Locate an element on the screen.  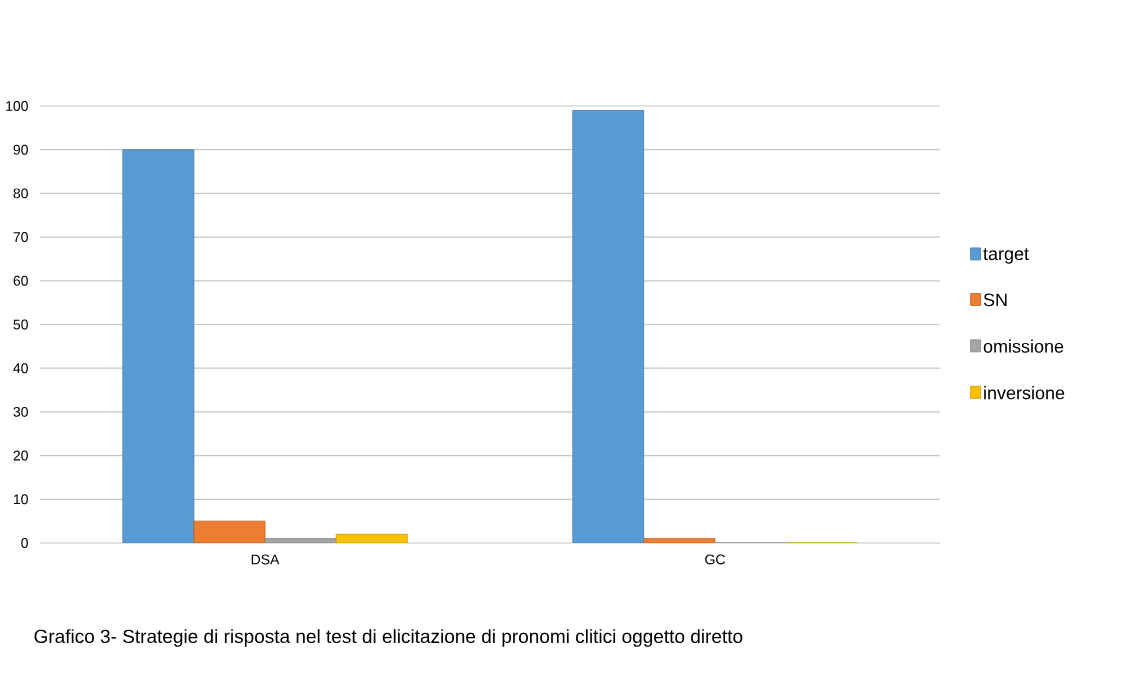
y-tick-label: 90 is located at coordinates (20, 149).